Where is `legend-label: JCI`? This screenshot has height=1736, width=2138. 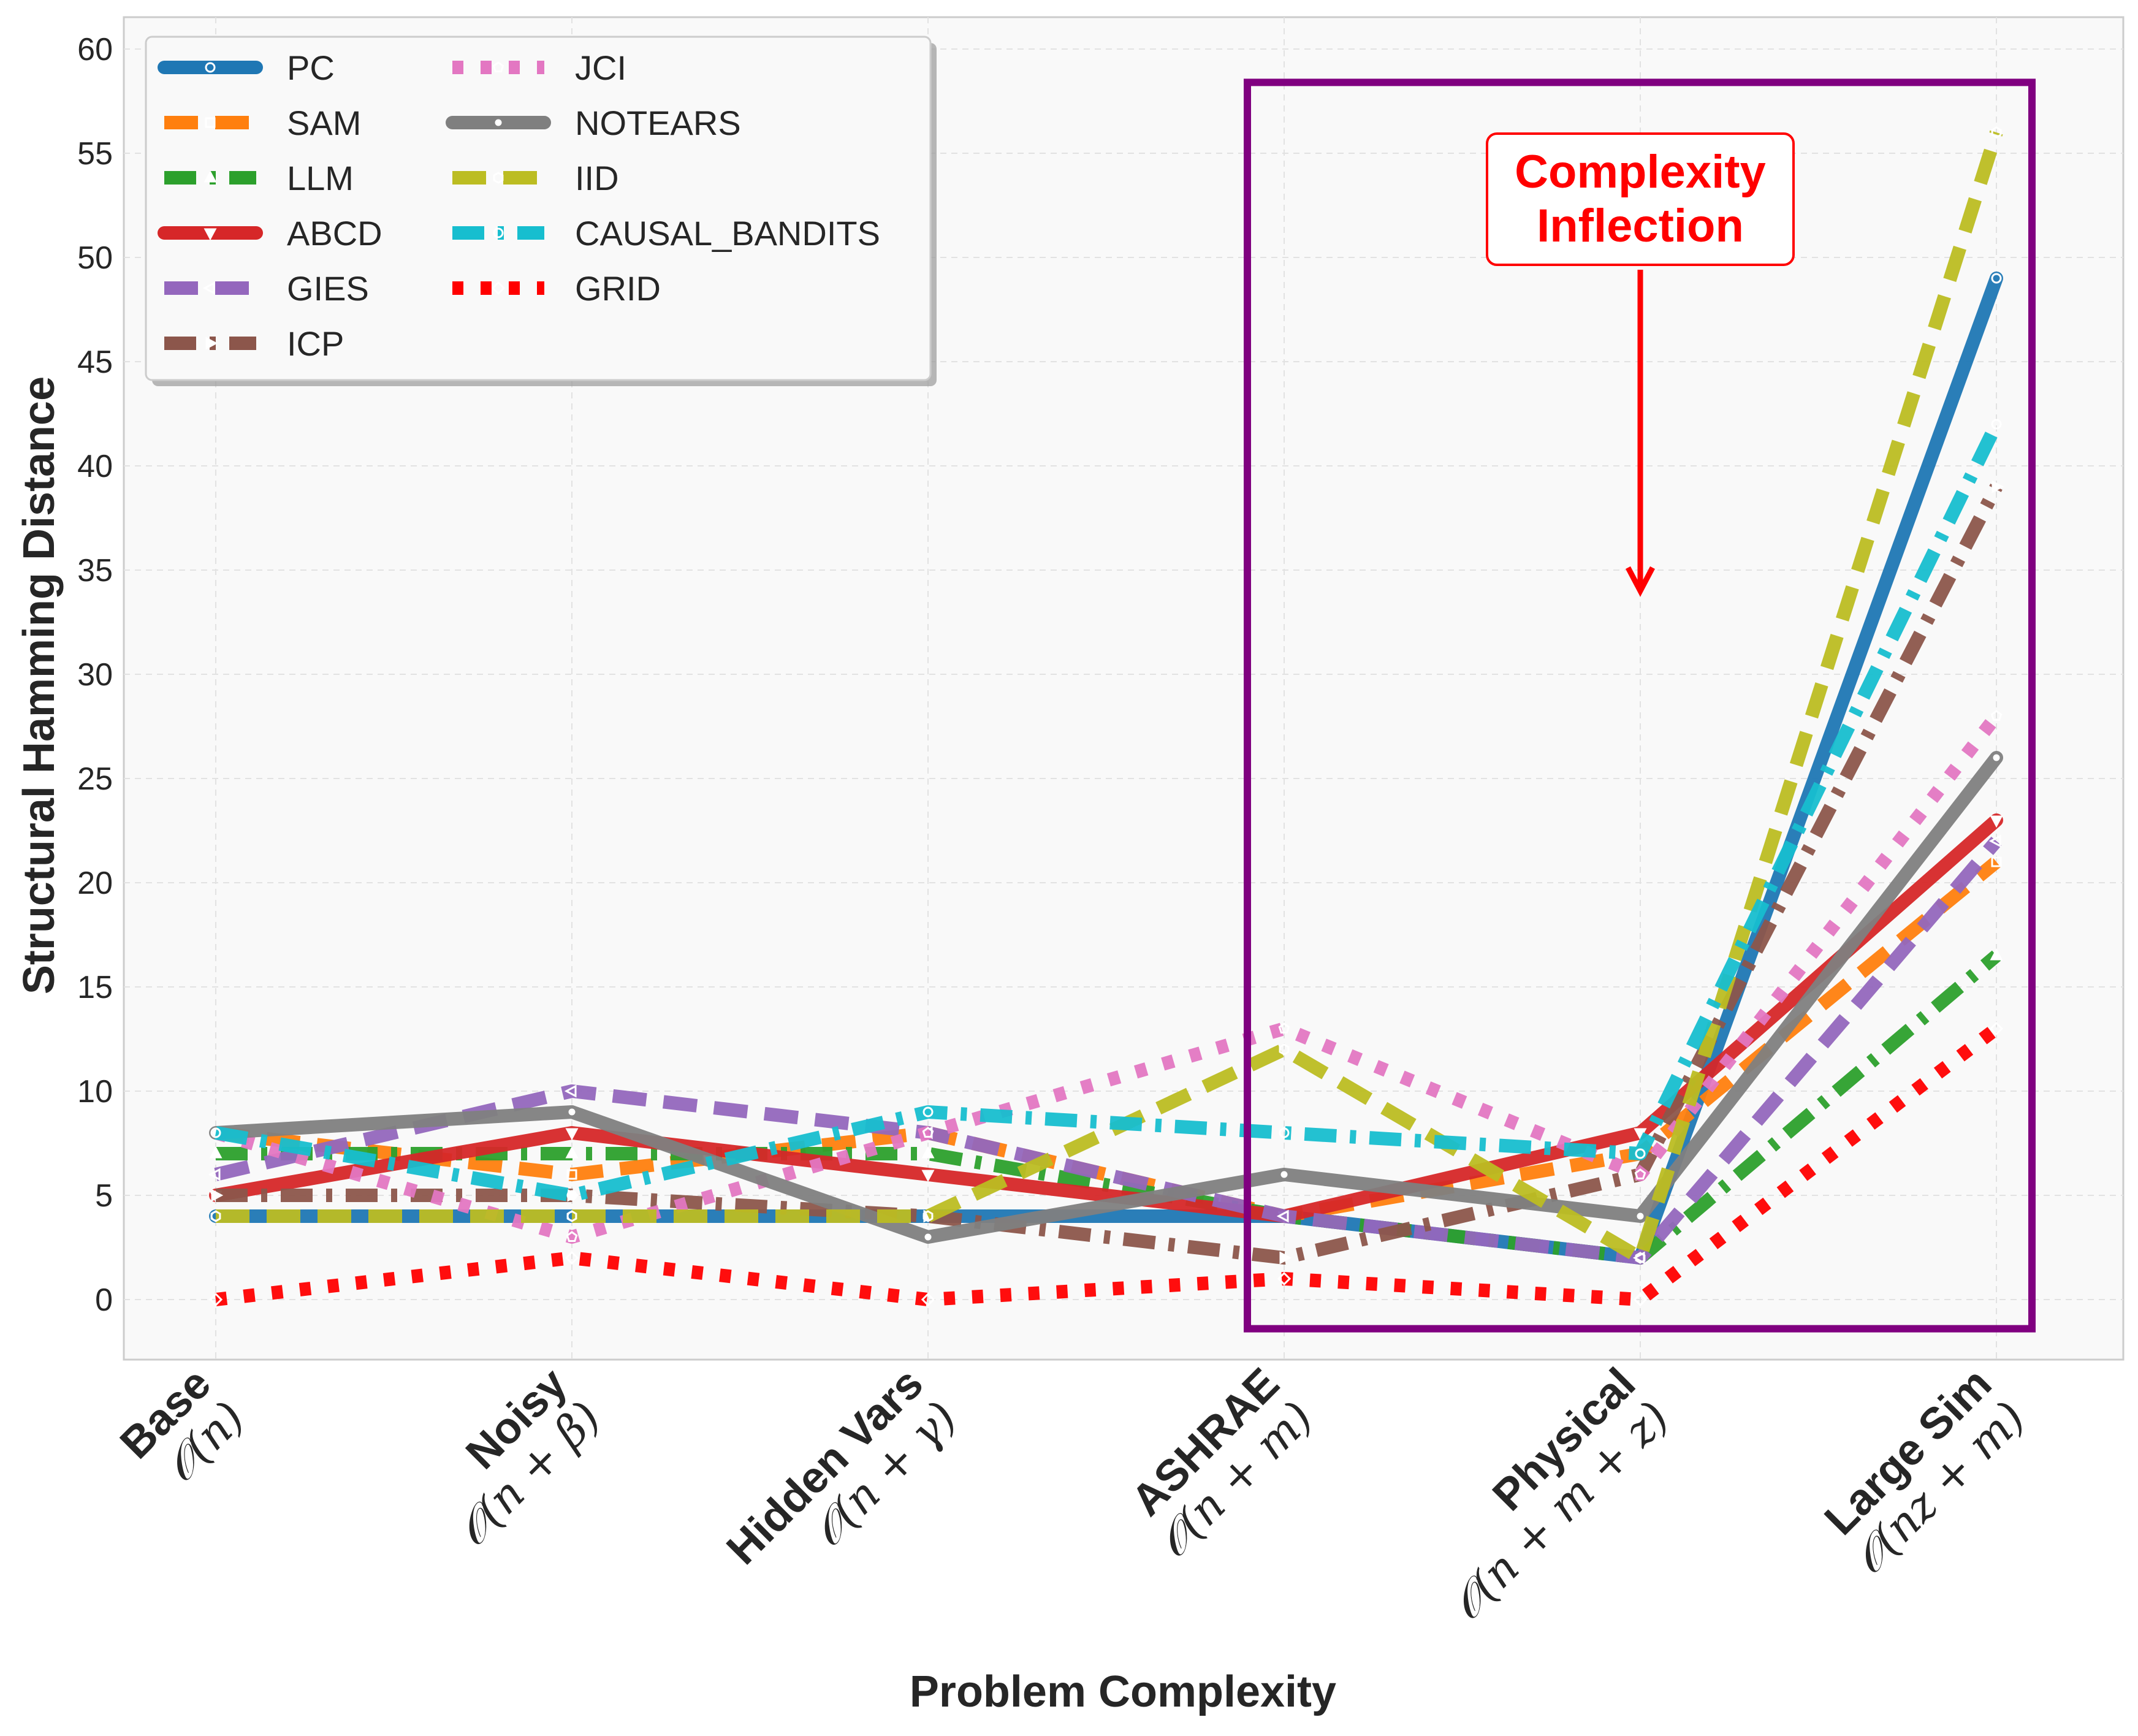
legend-label: JCI is located at coordinates (600, 67).